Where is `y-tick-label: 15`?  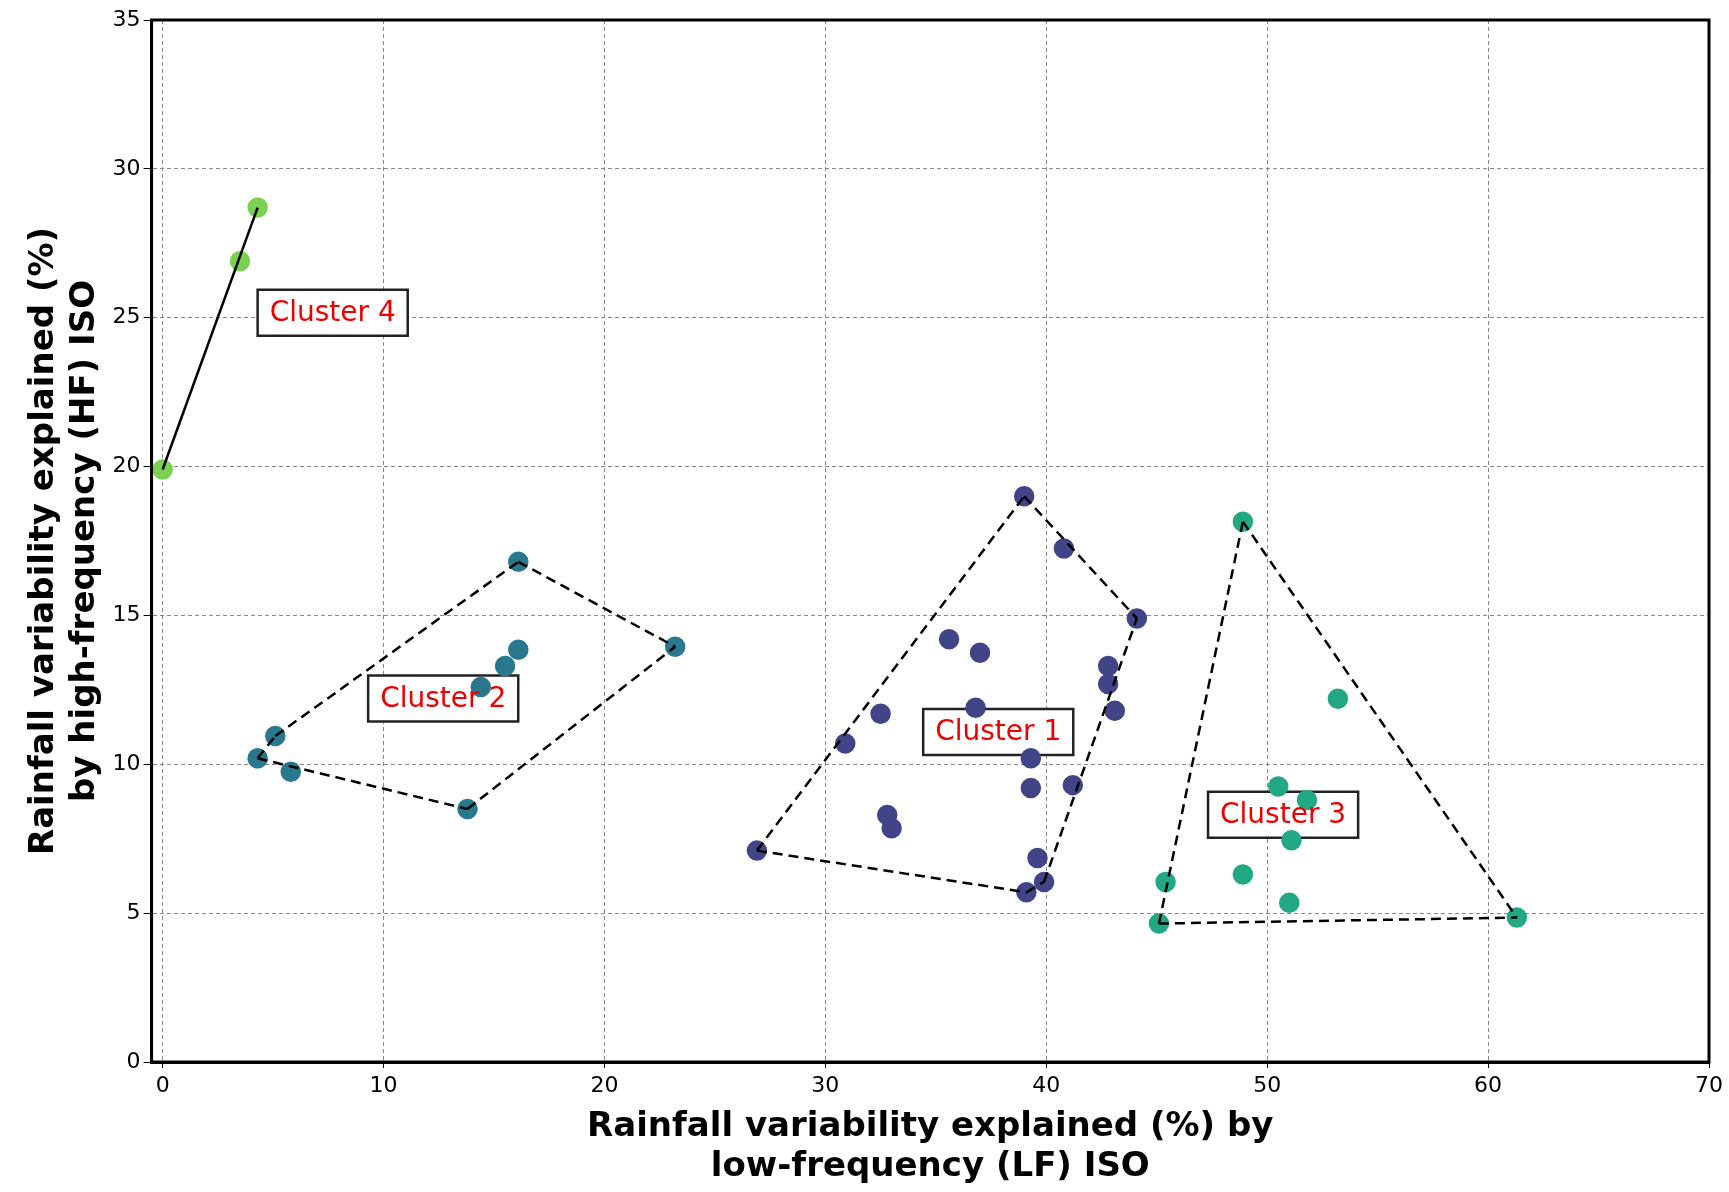 y-tick-label: 15 is located at coordinates (126, 614).